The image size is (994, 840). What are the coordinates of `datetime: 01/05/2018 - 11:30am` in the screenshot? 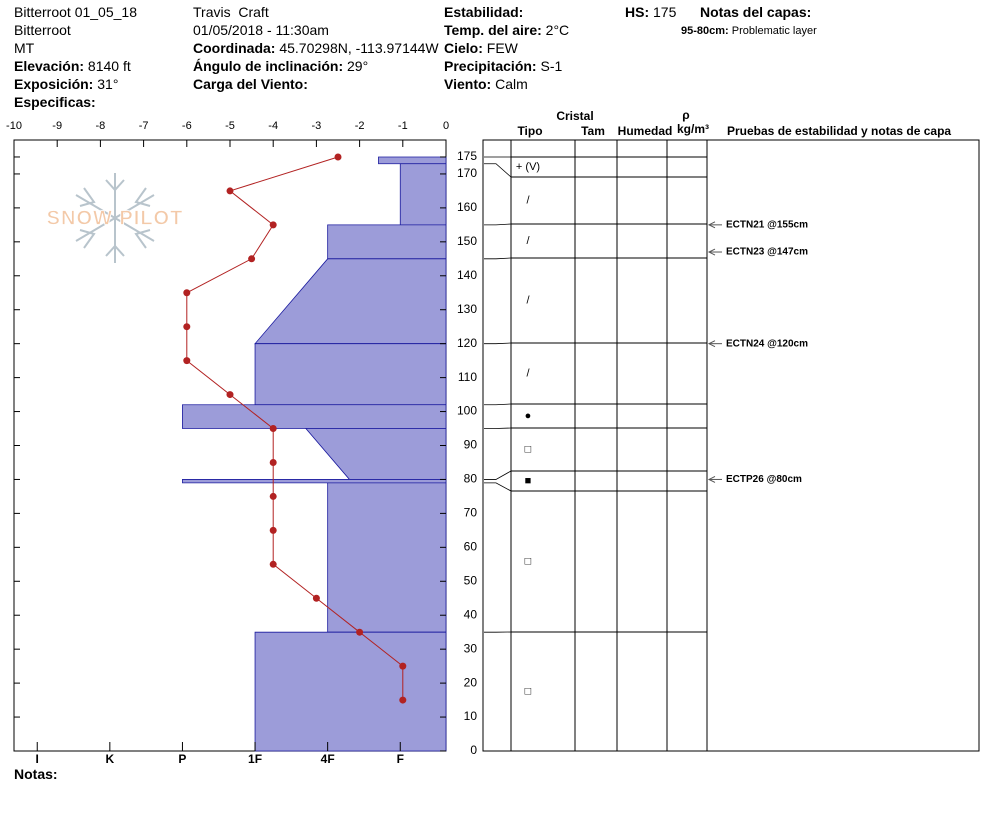 It's located at (261, 30).